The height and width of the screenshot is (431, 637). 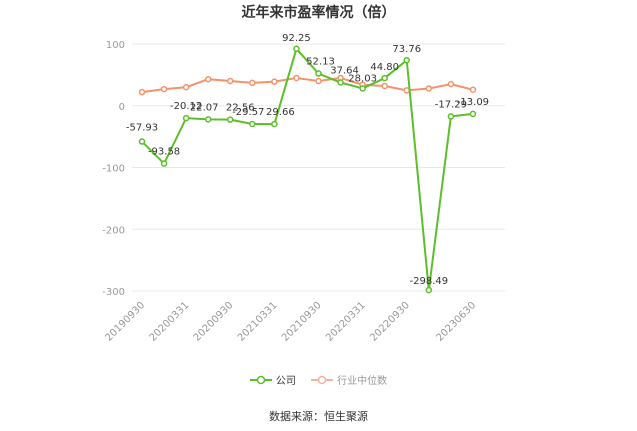 What do you see at coordinates (204, 107) in the screenshot?
I see `data-label: 22.07` at bounding box center [204, 107].